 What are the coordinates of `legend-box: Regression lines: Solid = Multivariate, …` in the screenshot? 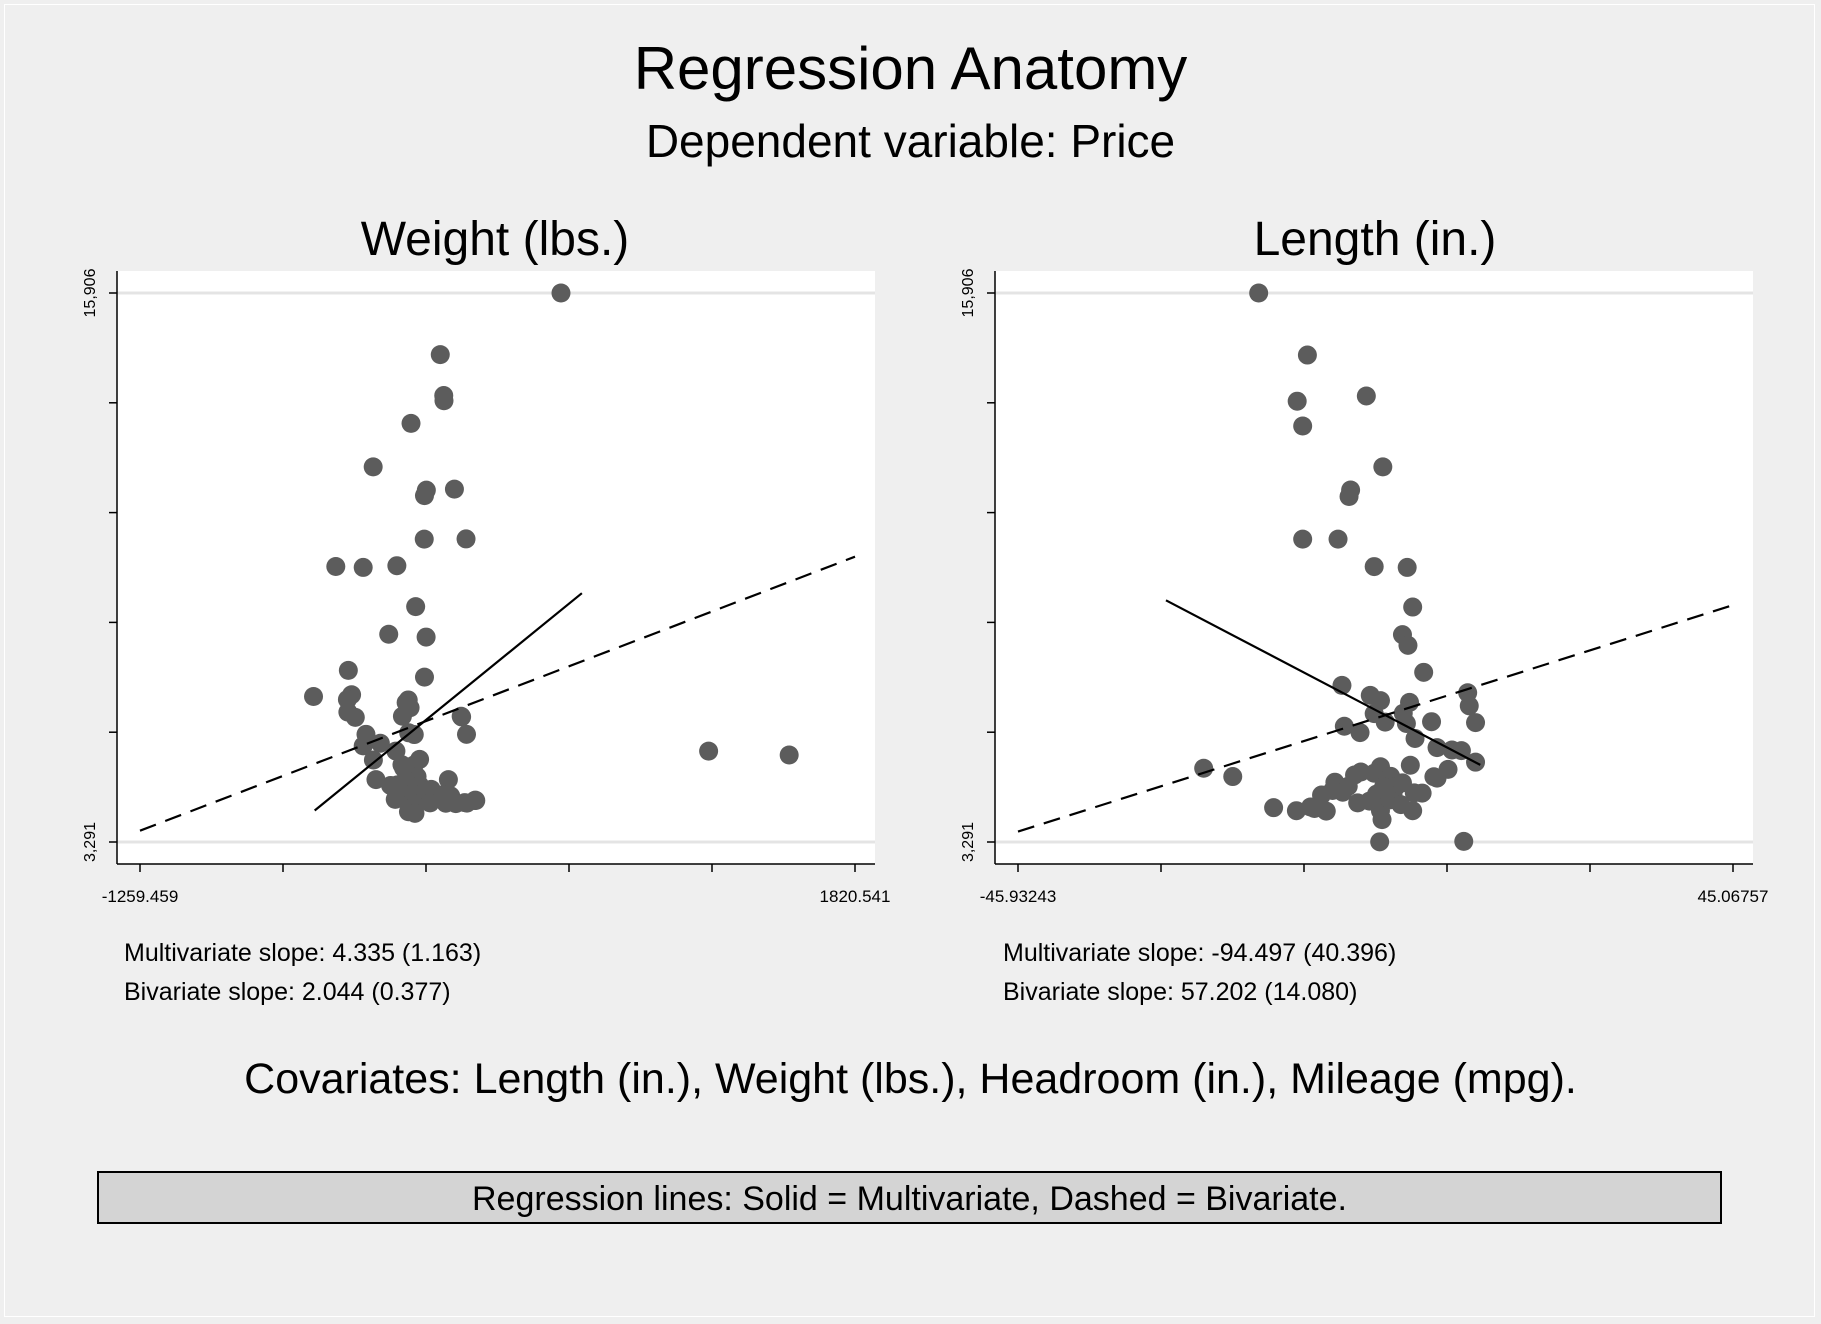 It's located at (909, 1197).